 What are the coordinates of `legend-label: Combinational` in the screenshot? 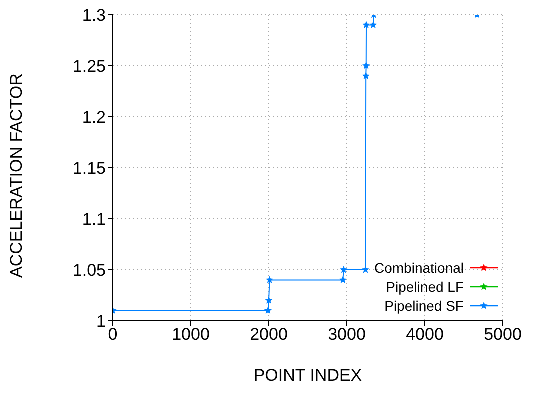 It's located at (419, 268).